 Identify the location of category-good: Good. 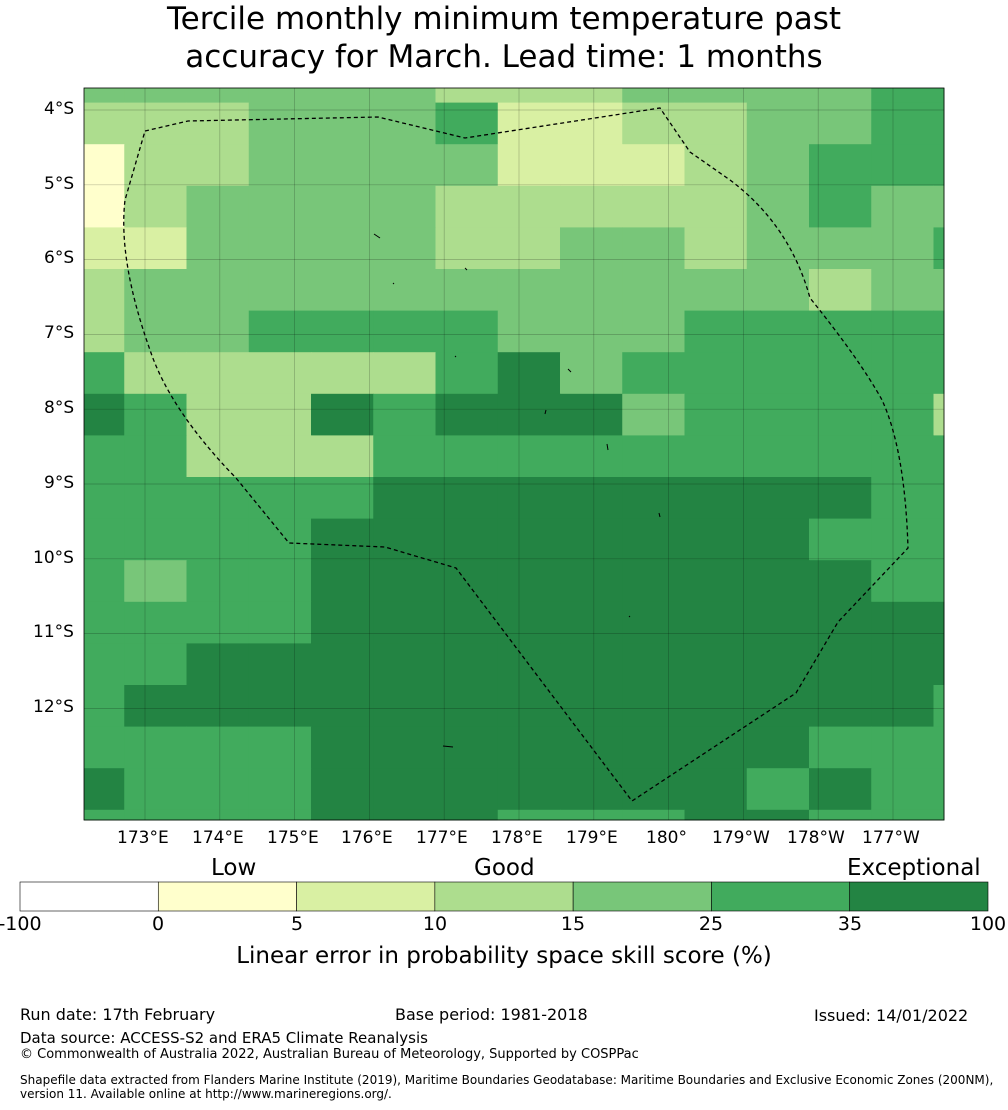
(504, 868).